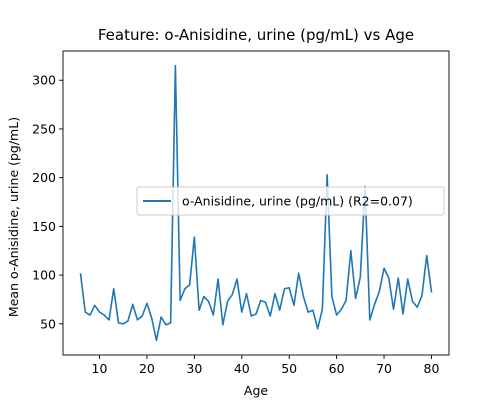 The width and height of the screenshot is (500, 400). I want to click on y-tick-label: 150, so click(44, 226).